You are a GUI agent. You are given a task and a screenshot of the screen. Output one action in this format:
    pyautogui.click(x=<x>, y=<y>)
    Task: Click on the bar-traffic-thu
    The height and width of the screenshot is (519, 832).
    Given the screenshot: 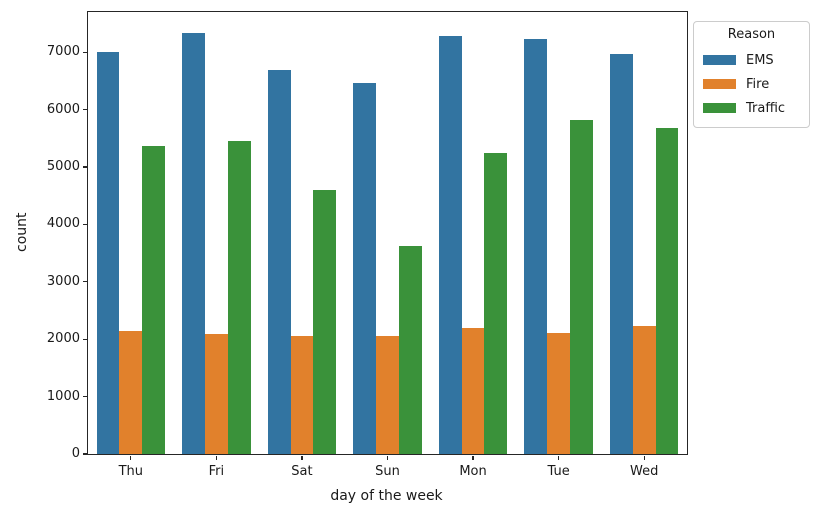 What is the action you would take?
    pyautogui.click(x=153, y=300)
    